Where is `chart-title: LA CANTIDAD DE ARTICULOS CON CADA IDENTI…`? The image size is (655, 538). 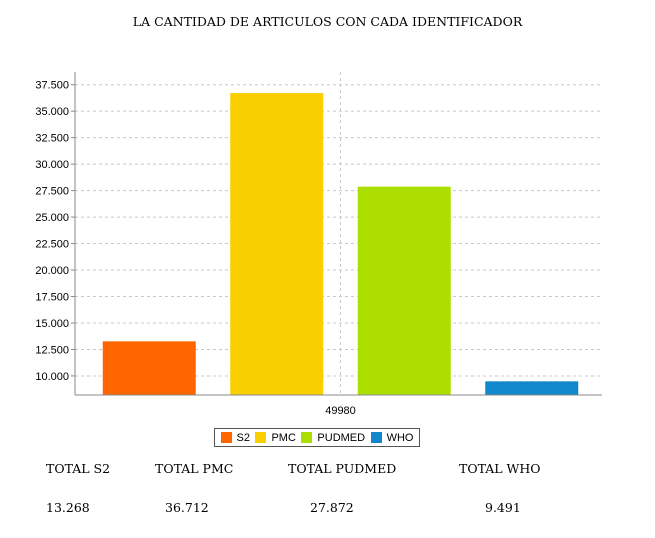
chart-title: LA CANTIDAD DE ARTICULOS CON CADA IDENTI… is located at coordinates (327, 21).